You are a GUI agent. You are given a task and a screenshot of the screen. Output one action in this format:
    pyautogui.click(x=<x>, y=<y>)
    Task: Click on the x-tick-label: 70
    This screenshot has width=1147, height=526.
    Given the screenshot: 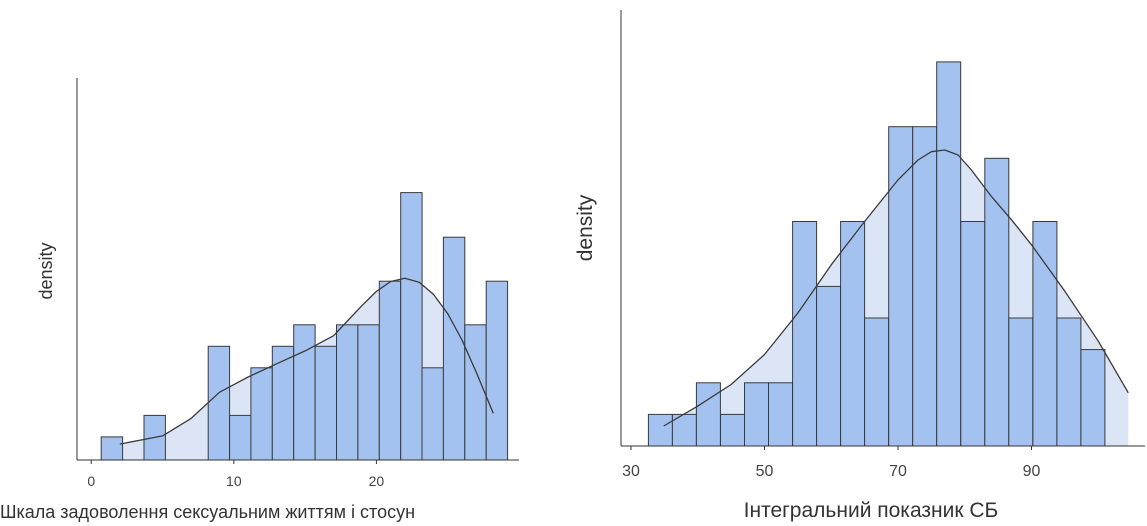 What is the action you would take?
    pyautogui.click(x=898, y=471)
    